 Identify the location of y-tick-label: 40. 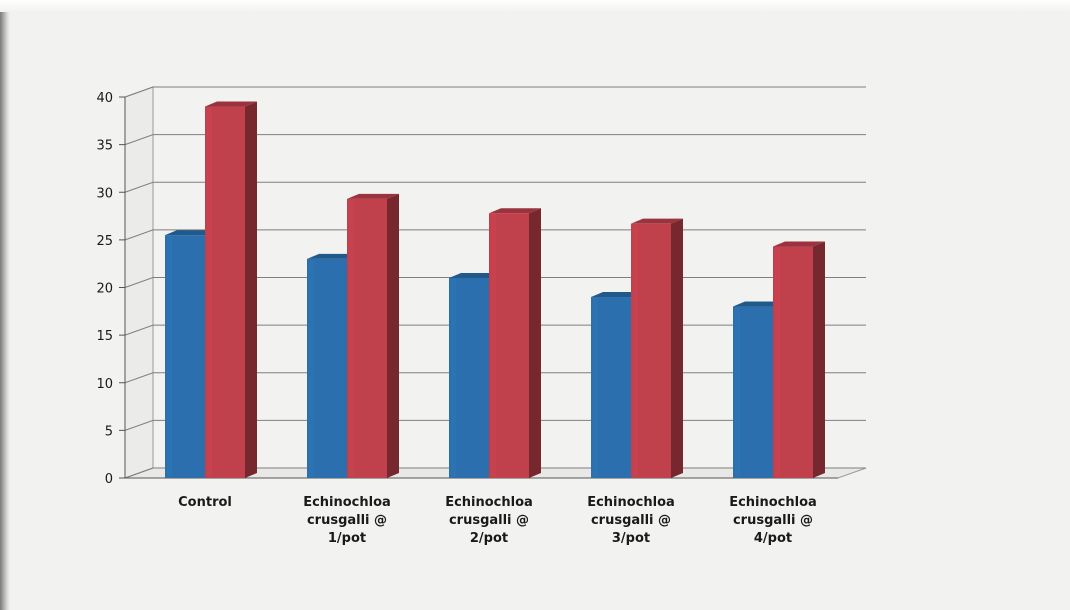
(104, 98).